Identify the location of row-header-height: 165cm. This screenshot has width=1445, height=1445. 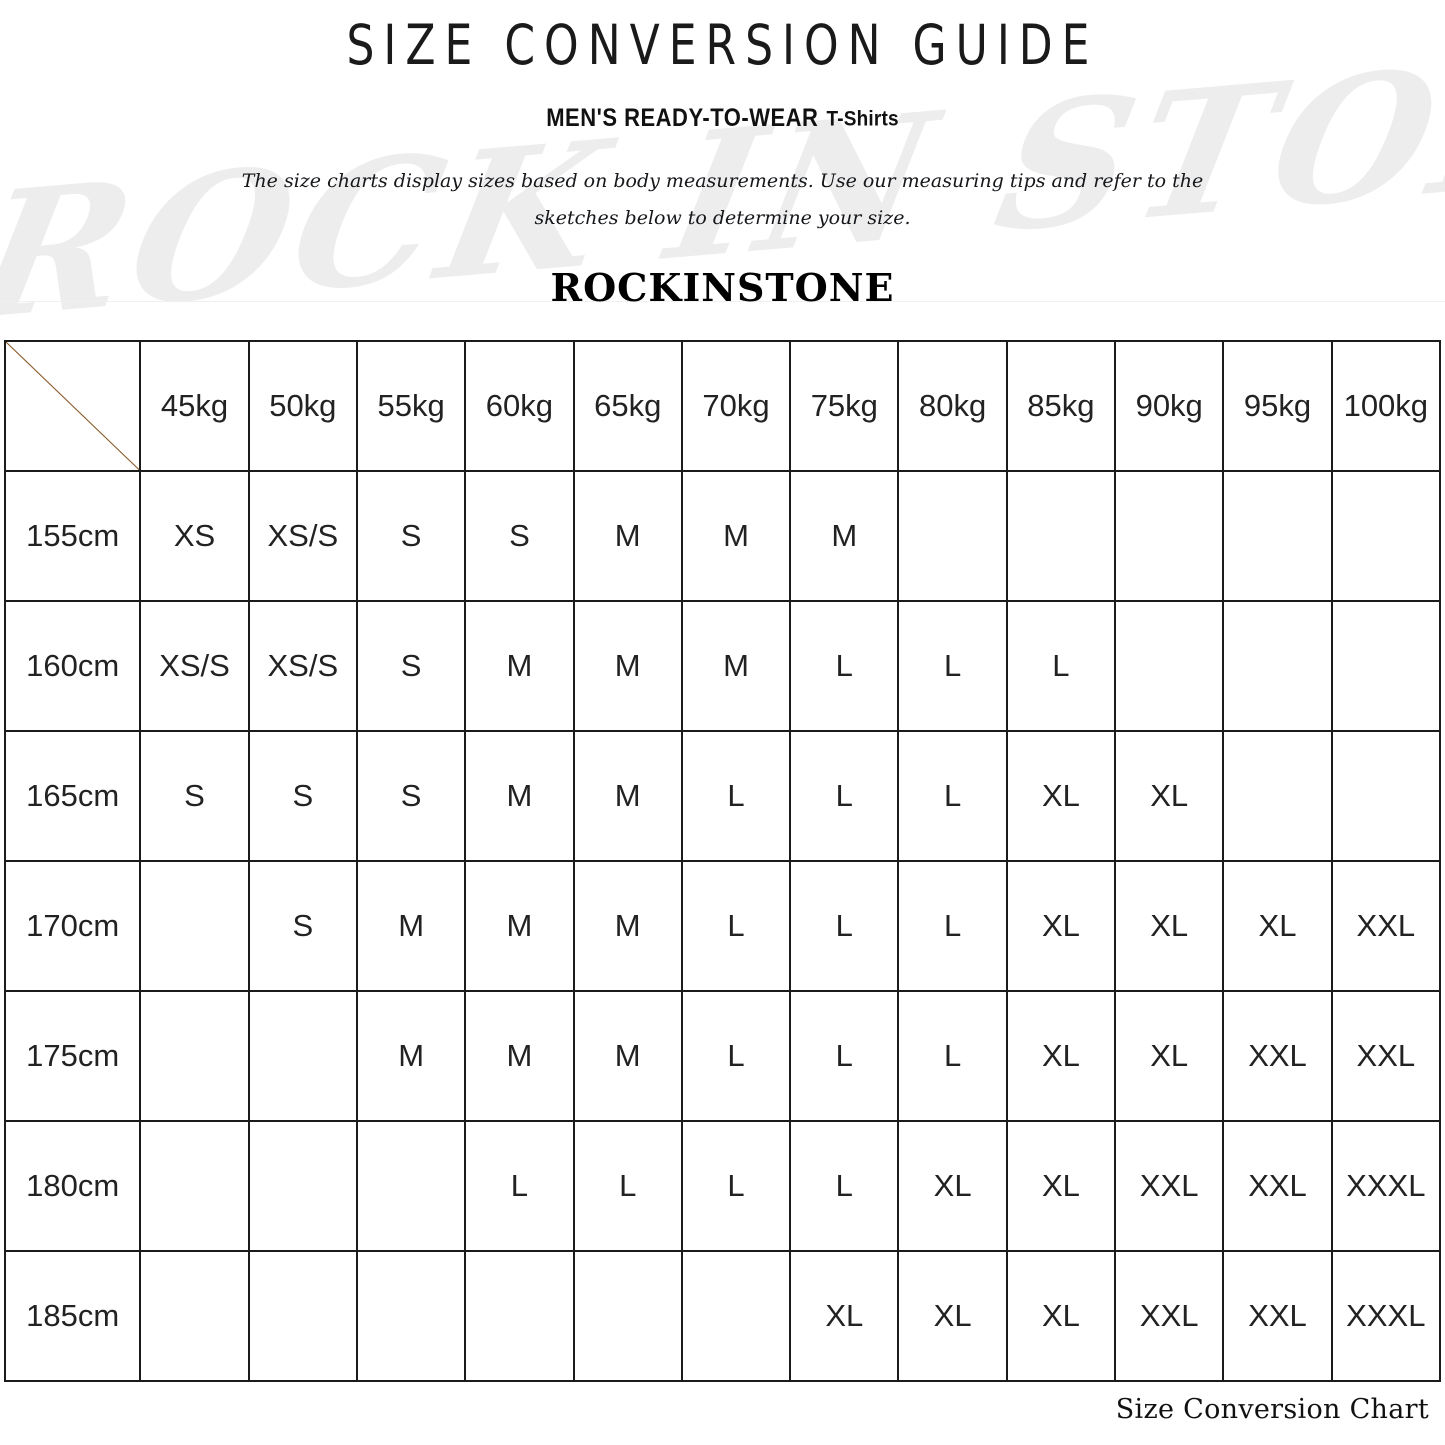
(72, 796).